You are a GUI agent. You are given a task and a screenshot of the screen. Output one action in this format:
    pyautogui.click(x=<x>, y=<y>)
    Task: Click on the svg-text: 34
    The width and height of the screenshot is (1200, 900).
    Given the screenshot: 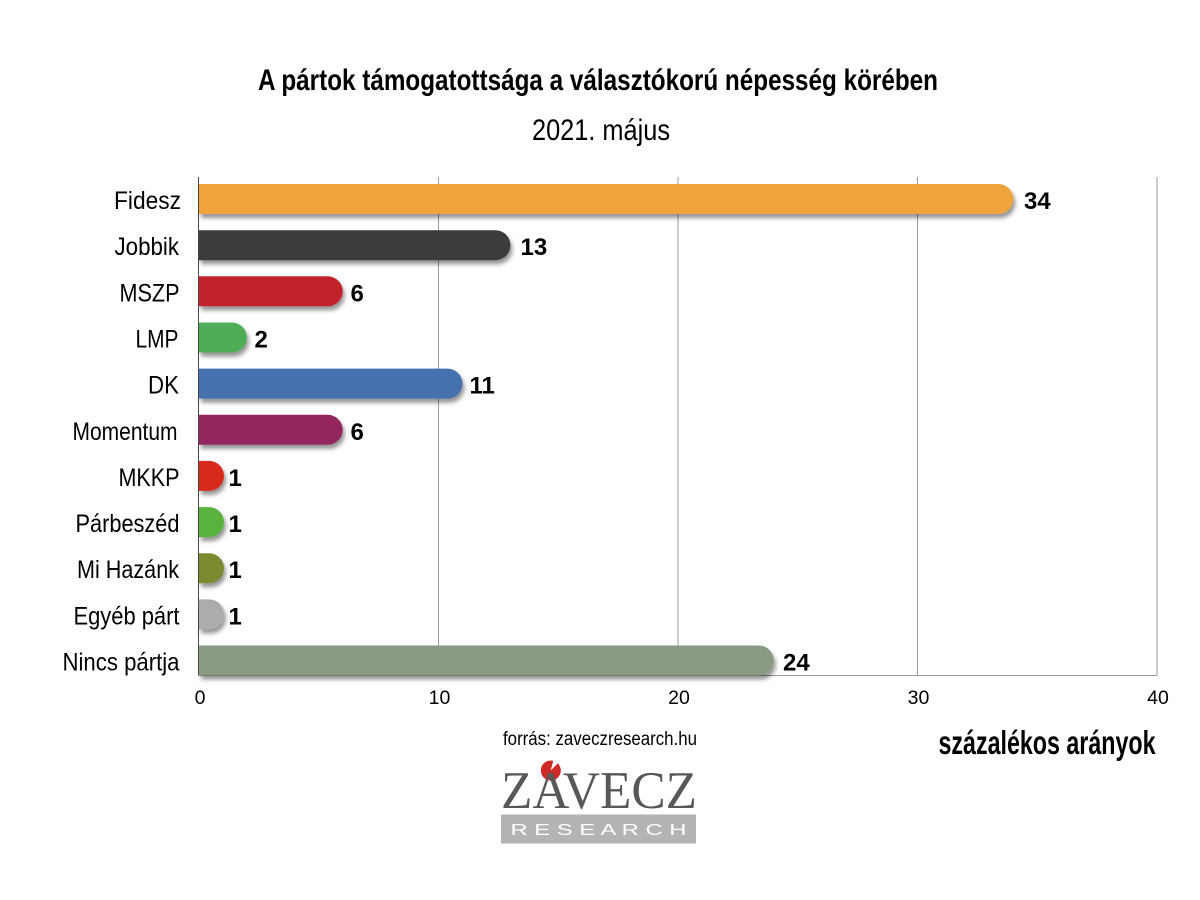 What is the action you would take?
    pyautogui.click(x=1037, y=201)
    